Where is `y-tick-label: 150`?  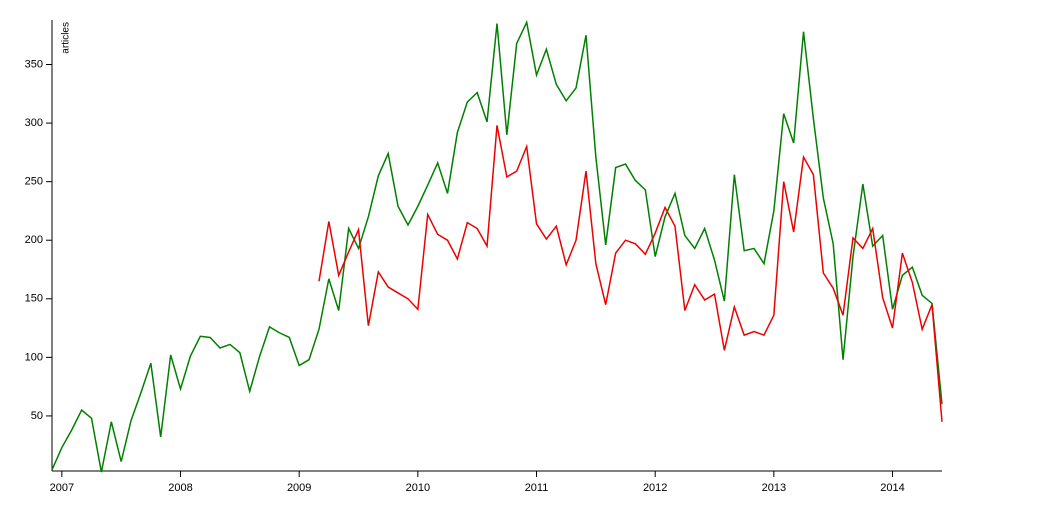 y-tick-label: 150 is located at coordinates (34, 299).